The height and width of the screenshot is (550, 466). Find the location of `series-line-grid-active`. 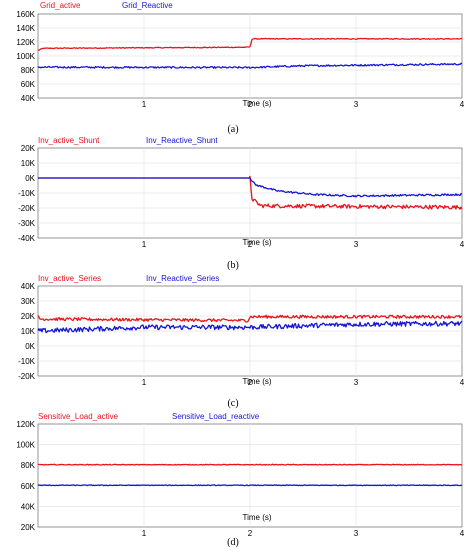

series-line-grid-active is located at coordinates (250, 44).